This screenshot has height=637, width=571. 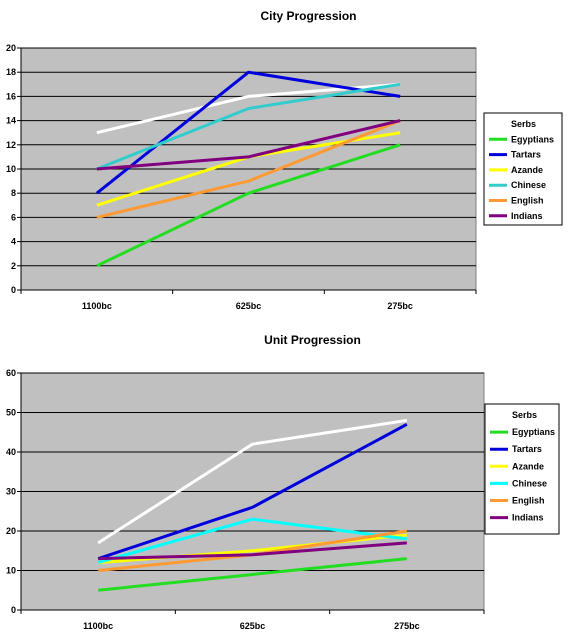 What do you see at coordinates (11, 452) in the screenshot?
I see `y-tick-label: 40` at bounding box center [11, 452].